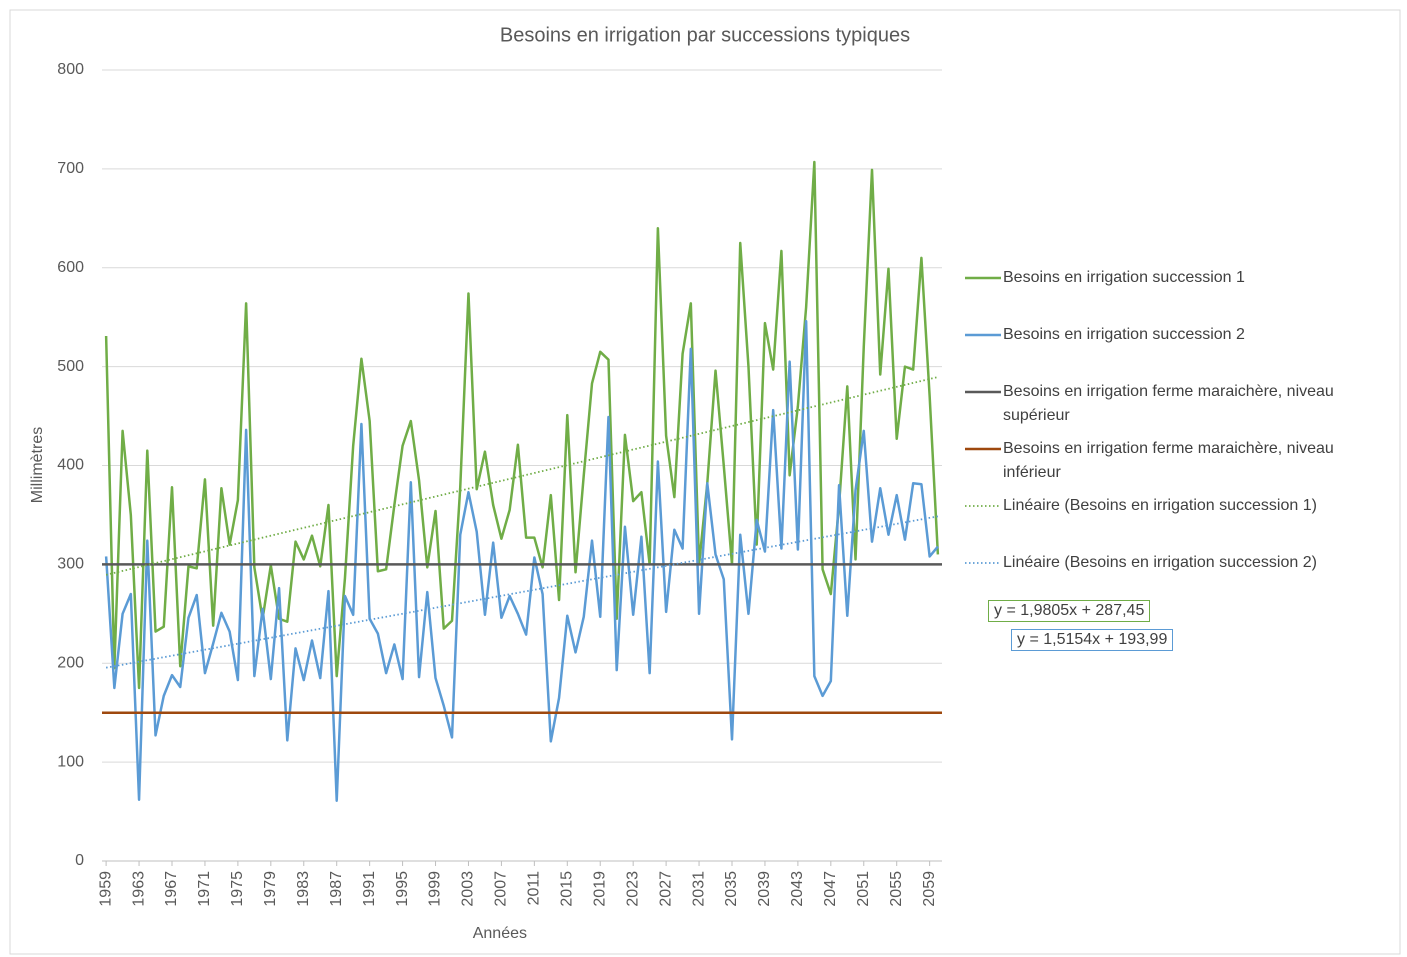 This screenshot has height=957, width=1407. I want to click on x-tick-label: 1971, so click(204, 889).